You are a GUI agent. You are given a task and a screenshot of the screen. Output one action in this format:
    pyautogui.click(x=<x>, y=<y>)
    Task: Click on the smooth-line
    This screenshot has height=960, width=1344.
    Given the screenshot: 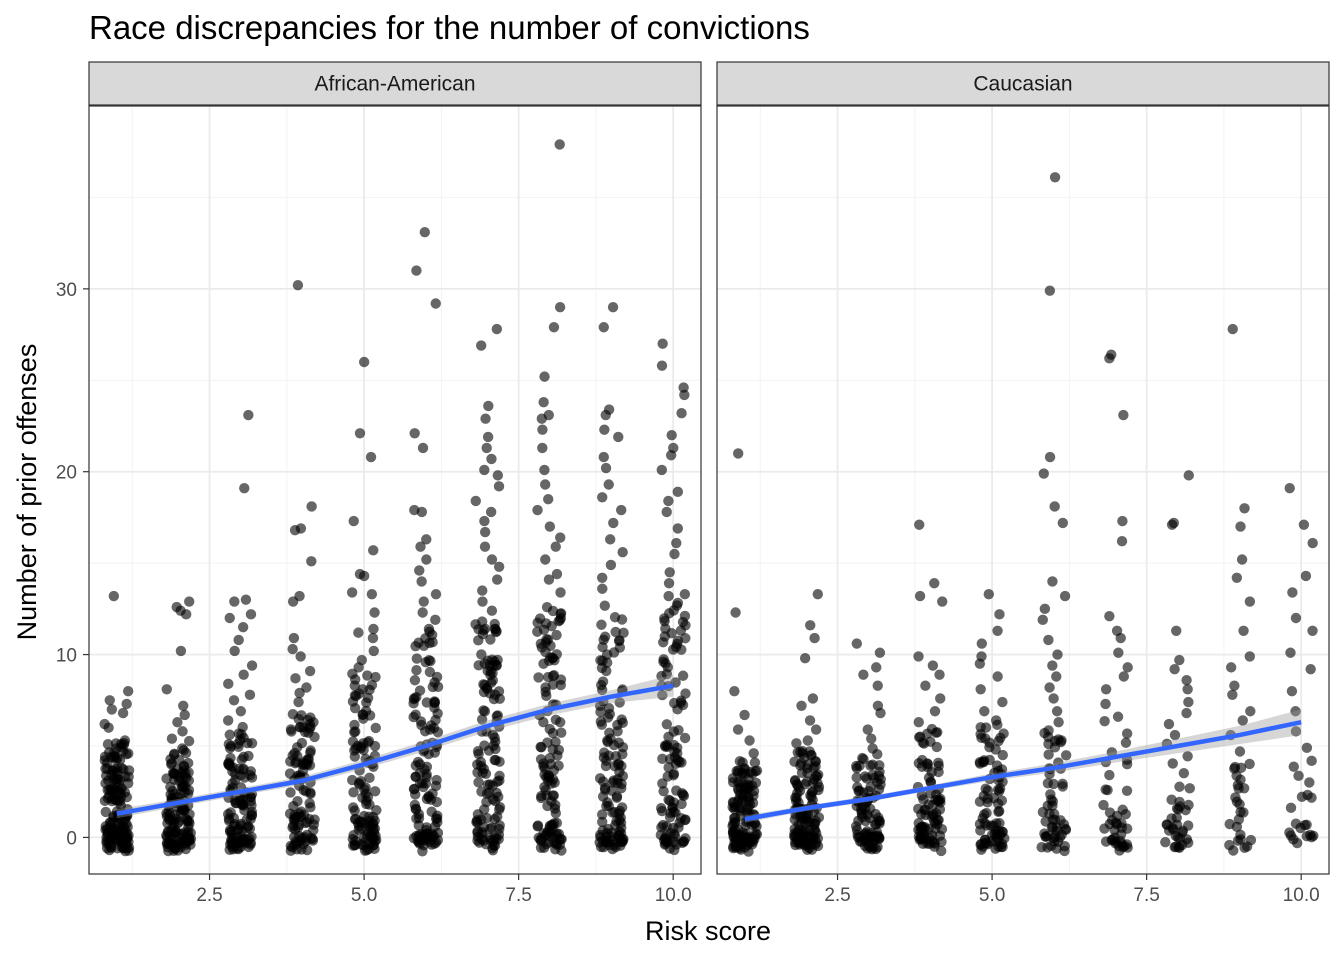 What is the action you would take?
    pyautogui.click(x=1023, y=771)
    